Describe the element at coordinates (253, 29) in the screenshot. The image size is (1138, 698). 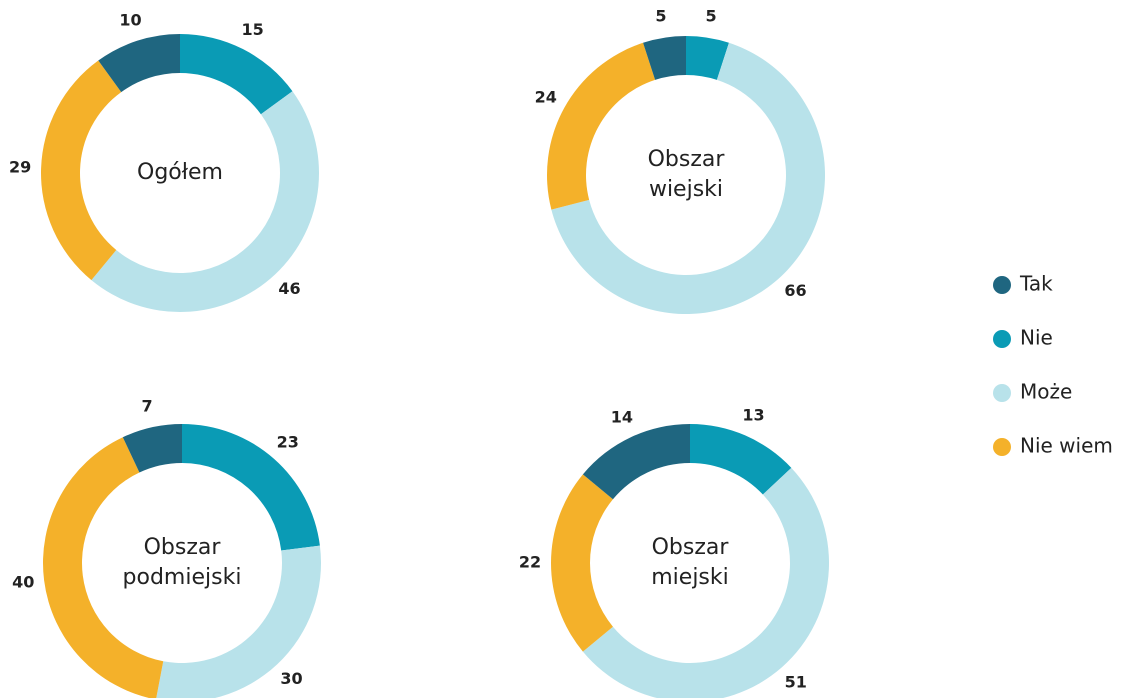
I see `data-label: 15` at that location.